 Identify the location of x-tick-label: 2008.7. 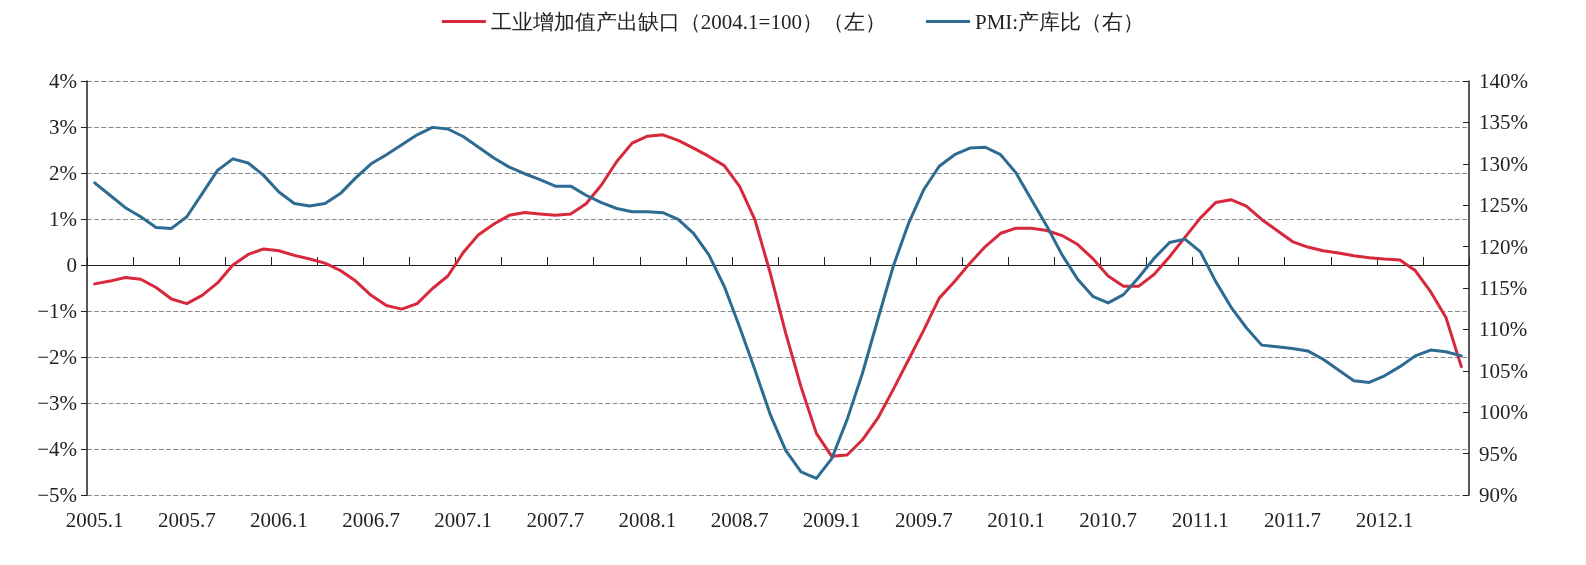
(739, 519).